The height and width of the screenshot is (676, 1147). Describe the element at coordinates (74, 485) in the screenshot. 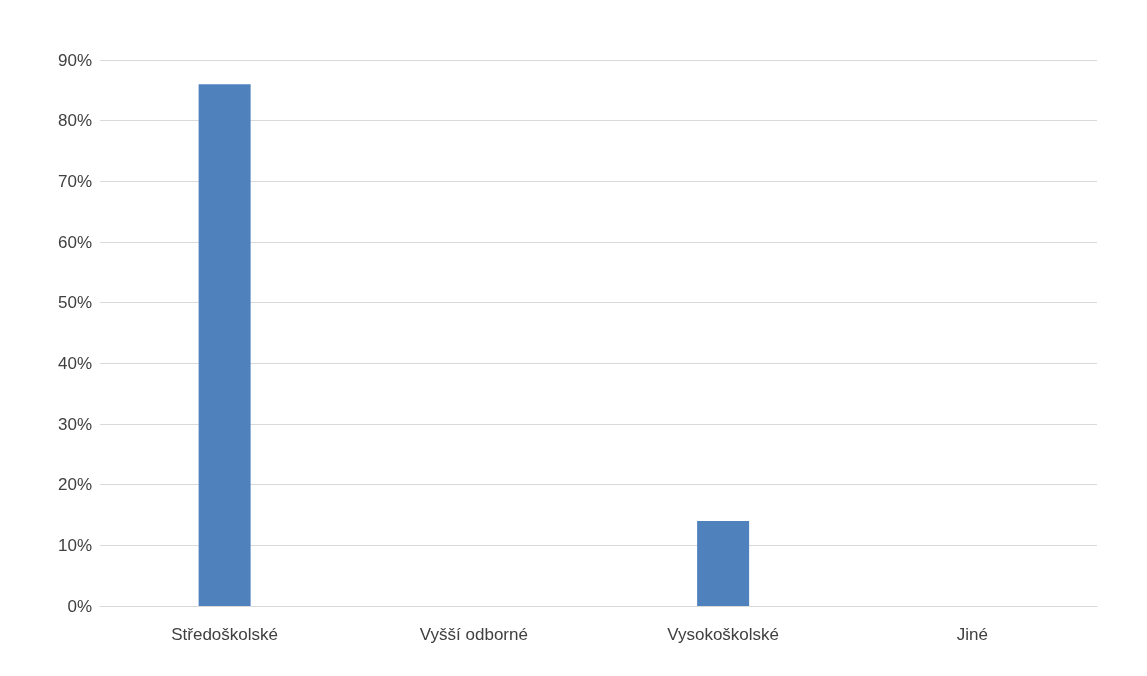

I see `y-tick-label: 20%` at that location.